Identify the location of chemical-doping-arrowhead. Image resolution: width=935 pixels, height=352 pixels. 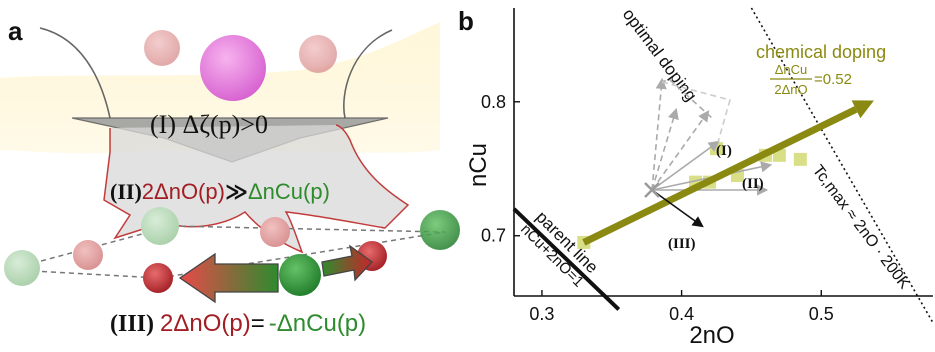
(862, 109).